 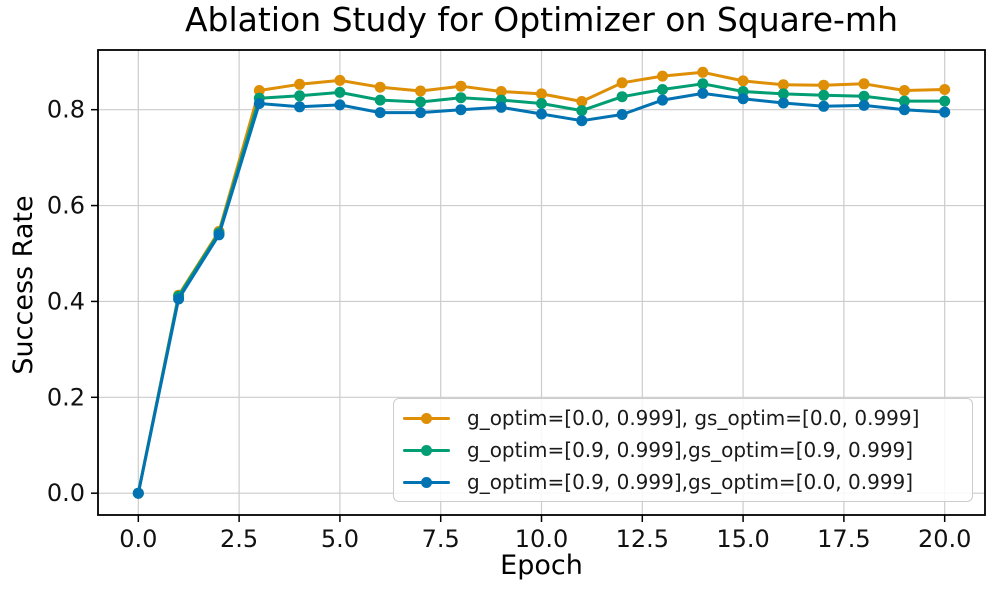 I want to click on x-tick-label: 0.0, so click(x=138, y=539).